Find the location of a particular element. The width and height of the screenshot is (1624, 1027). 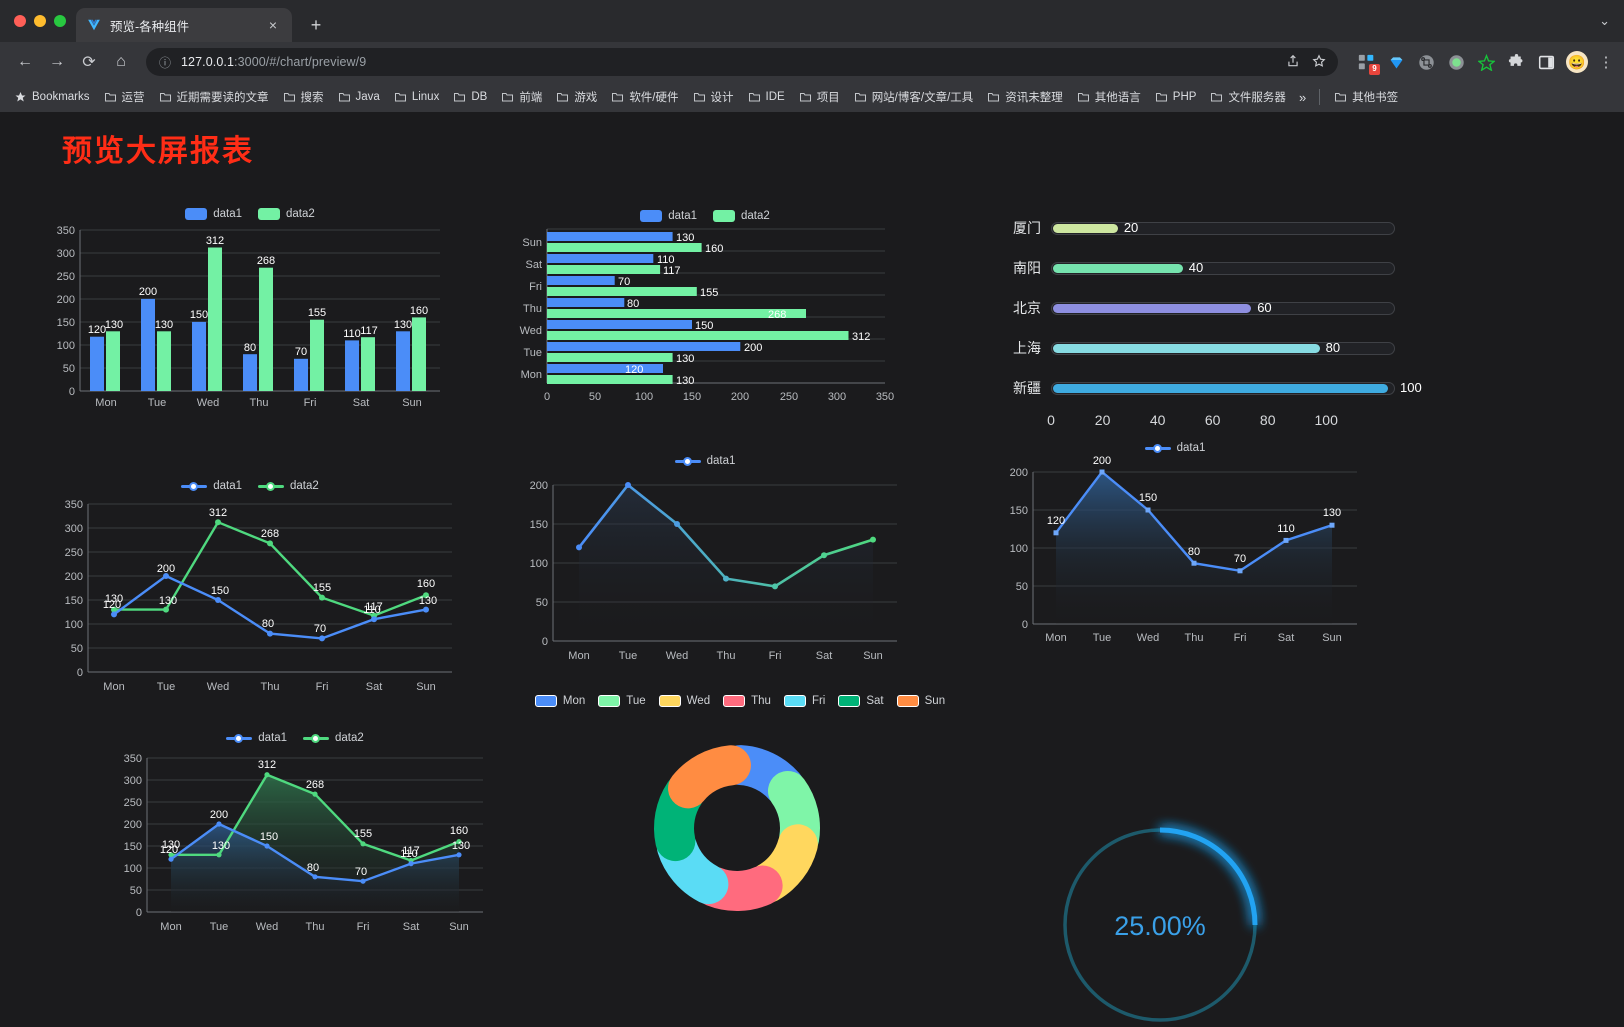

command-icon is located at coordinates (1426, 62).